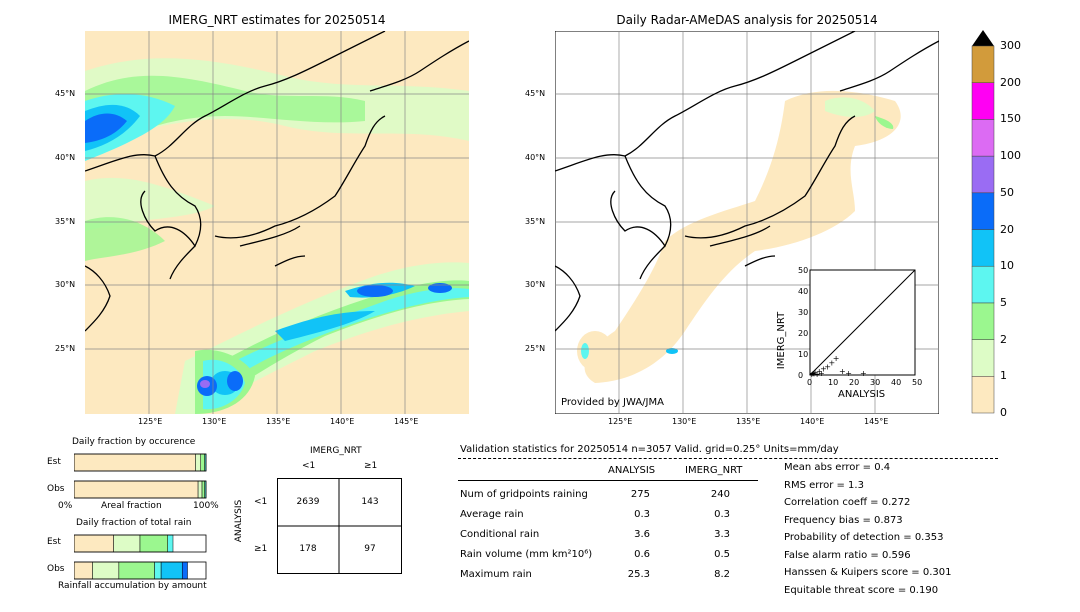 The image size is (1080, 612). I want to click on contingency-grid, so click(339, 526).